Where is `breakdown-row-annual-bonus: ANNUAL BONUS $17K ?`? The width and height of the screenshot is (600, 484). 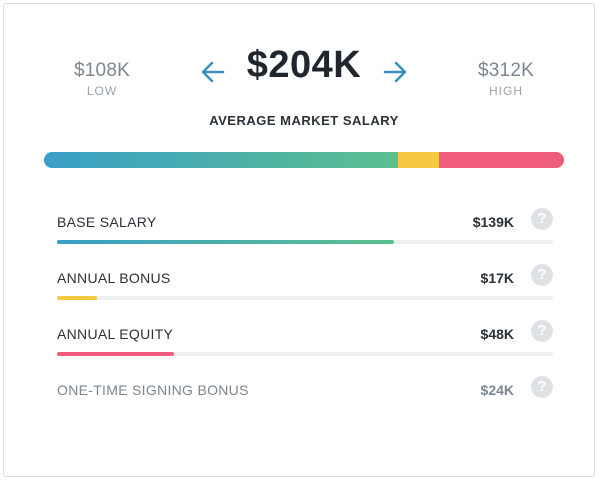 breakdown-row-annual-bonus: ANNUAL BONUS $17K ? is located at coordinates (305, 282).